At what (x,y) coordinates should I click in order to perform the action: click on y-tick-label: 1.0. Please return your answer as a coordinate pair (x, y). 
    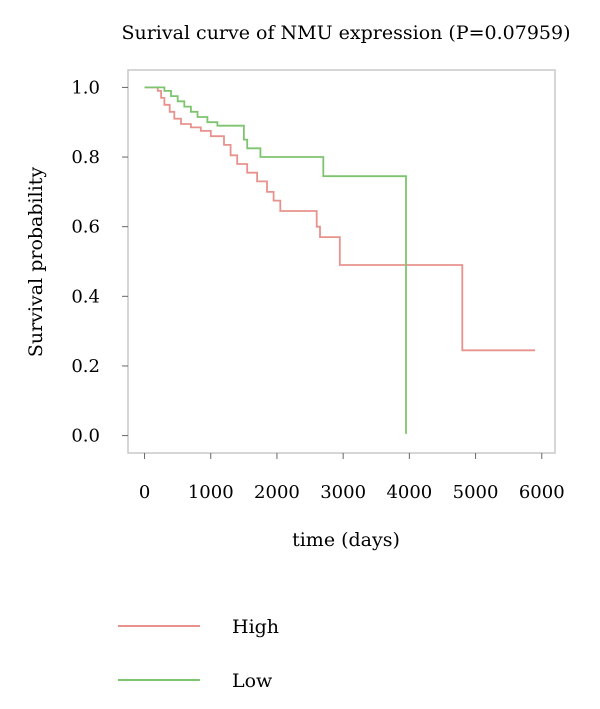
    Looking at the image, I should click on (85, 87).